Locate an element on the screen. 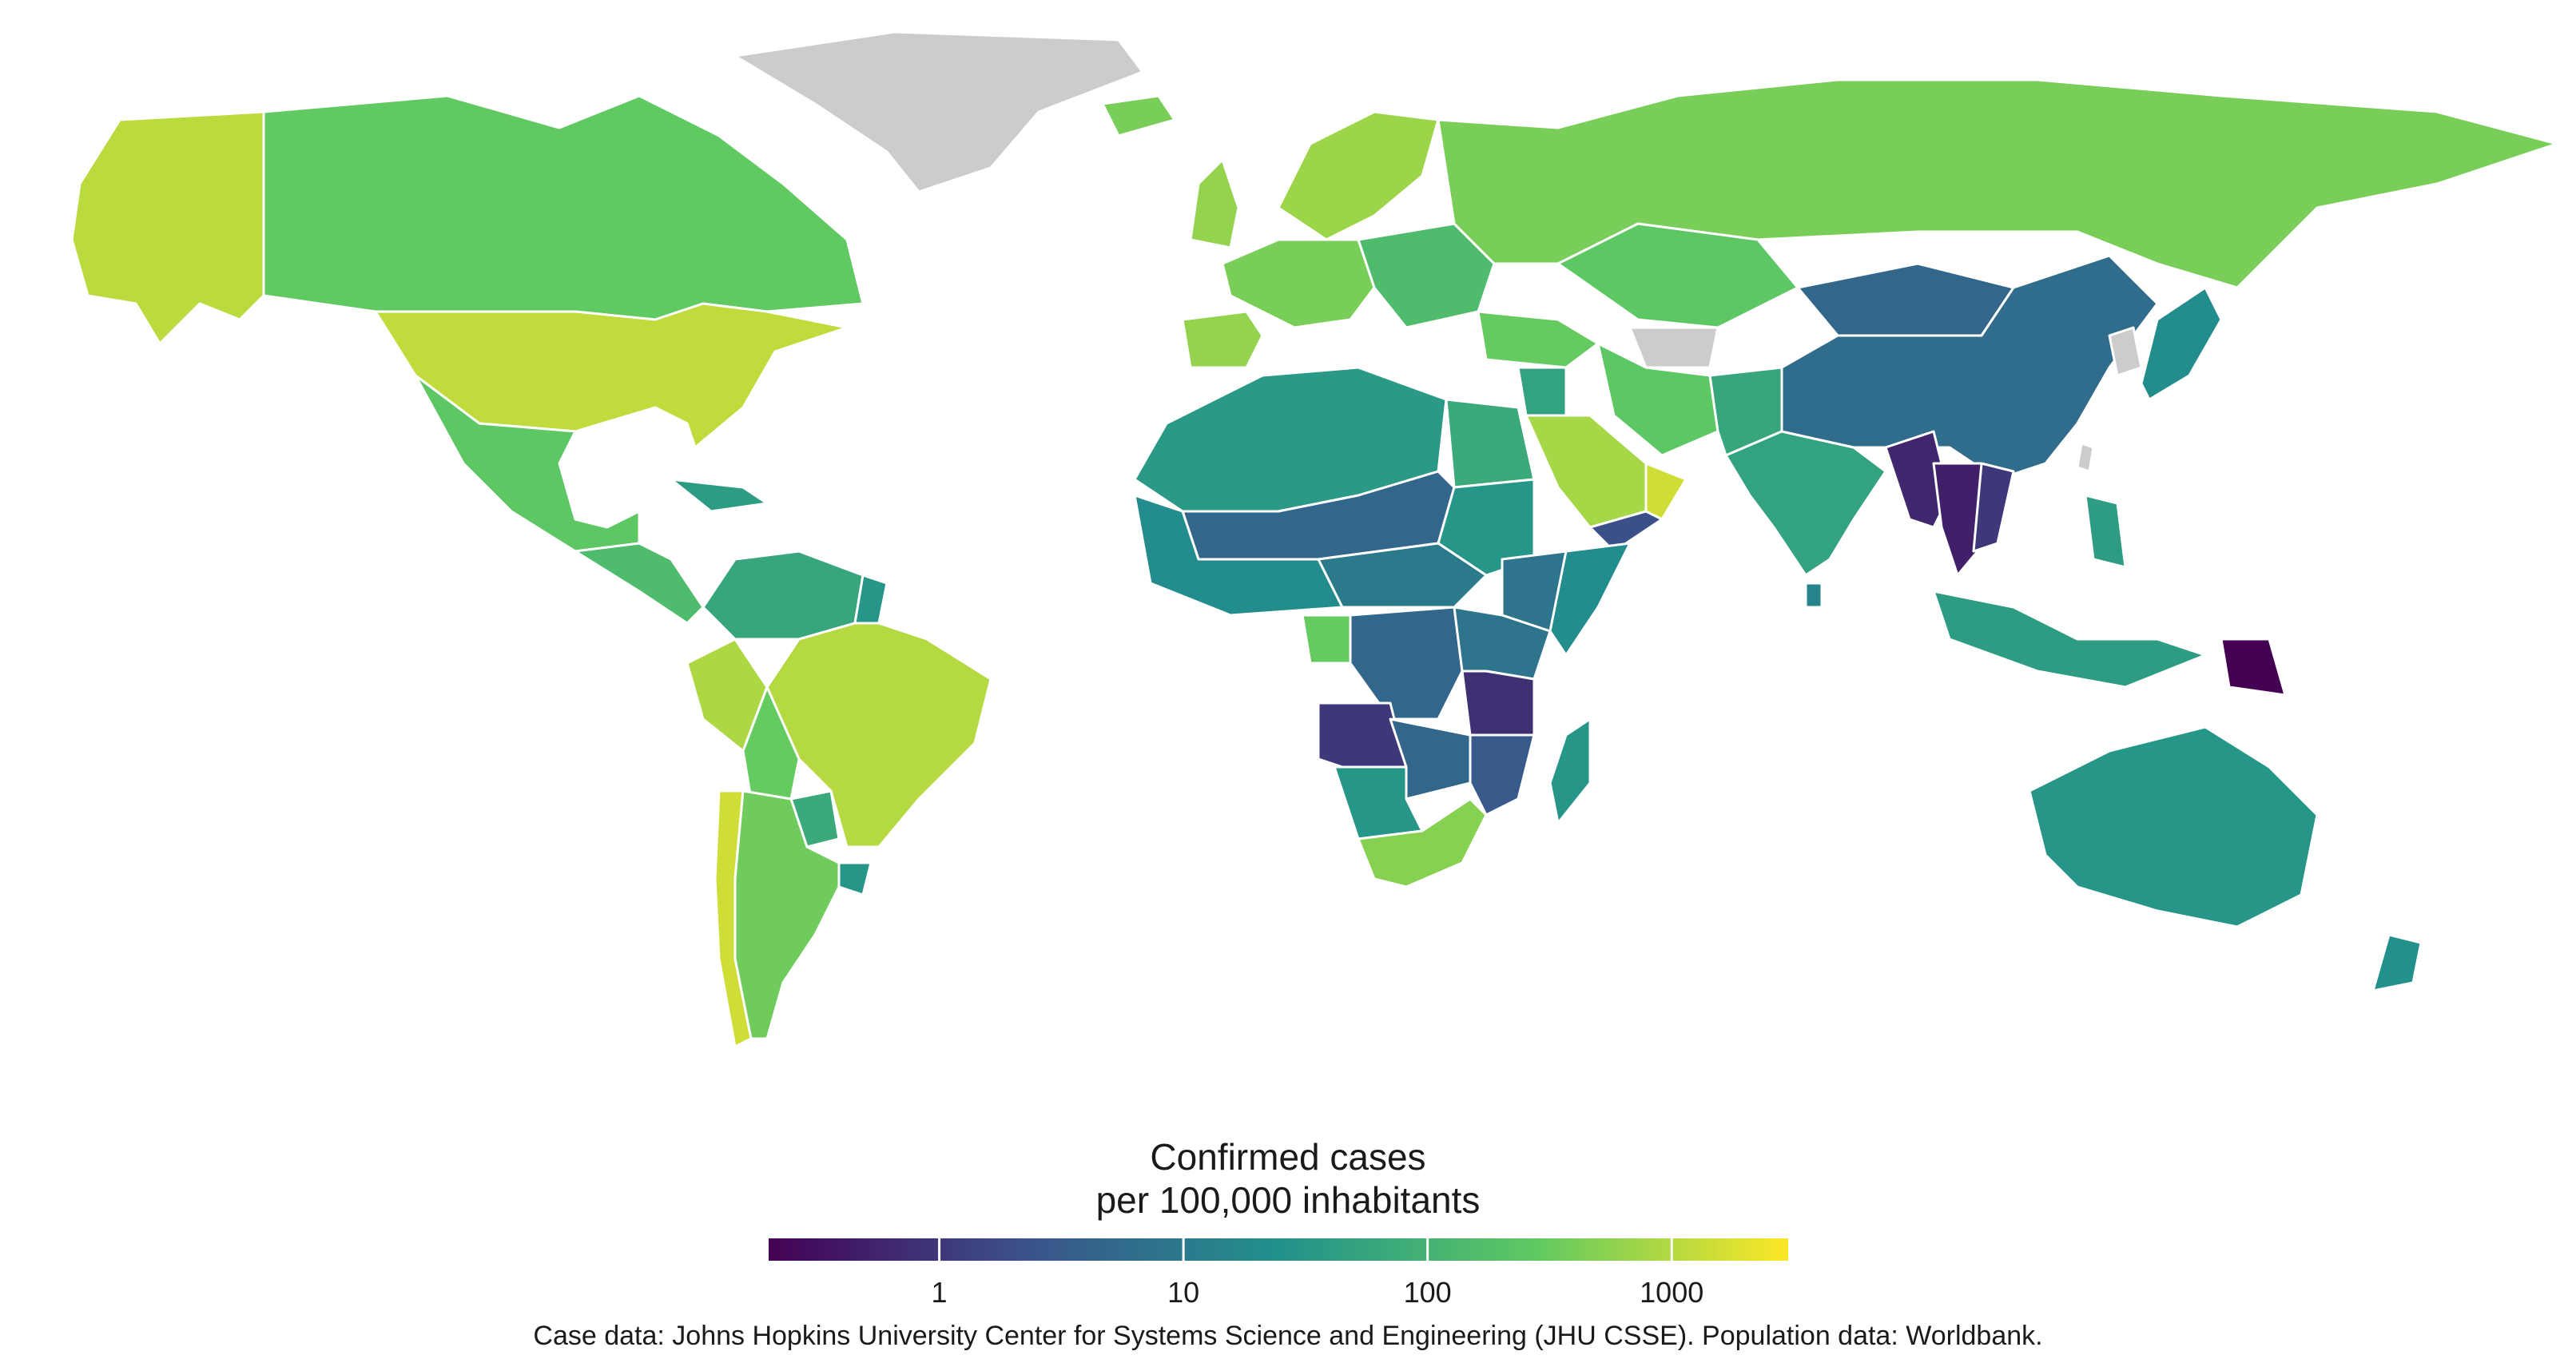  region-arabian-peninsula is located at coordinates (1586, 471).